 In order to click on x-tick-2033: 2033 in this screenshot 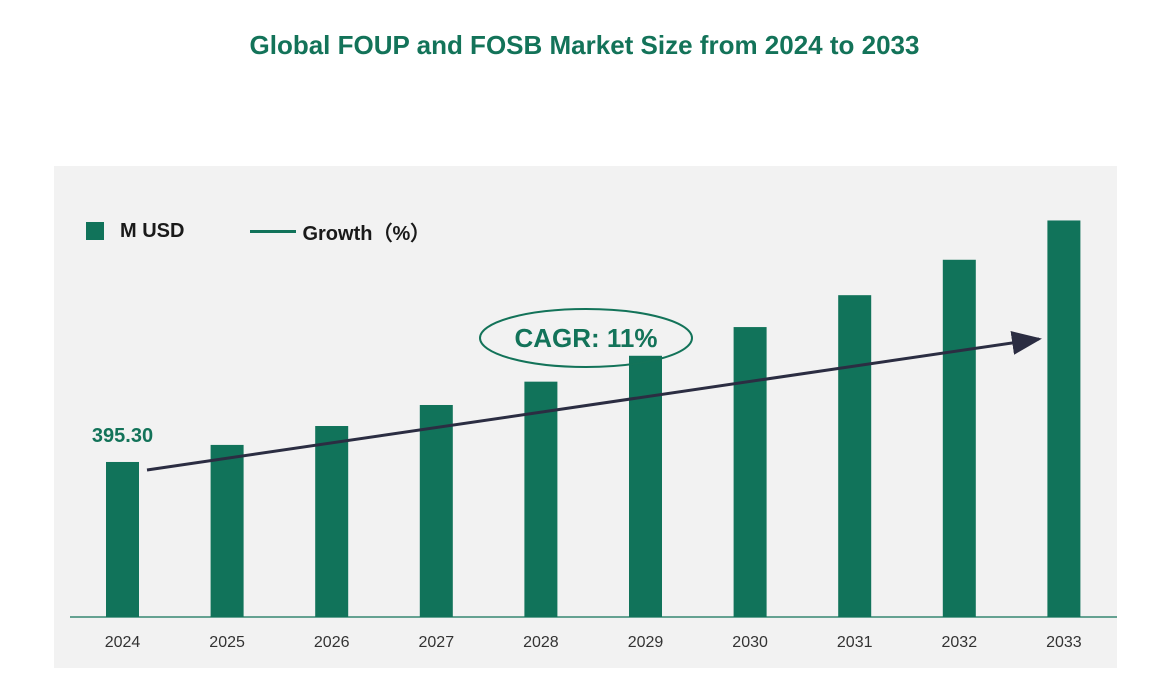, I will do `click(1064, 642)`.